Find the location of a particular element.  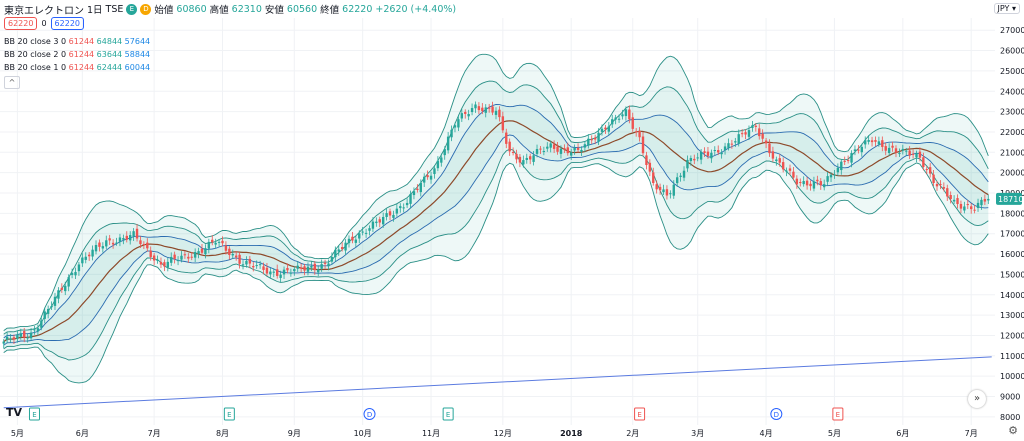

legend-name: BB 20 close 3 0 is located at coordinates (35, 41).